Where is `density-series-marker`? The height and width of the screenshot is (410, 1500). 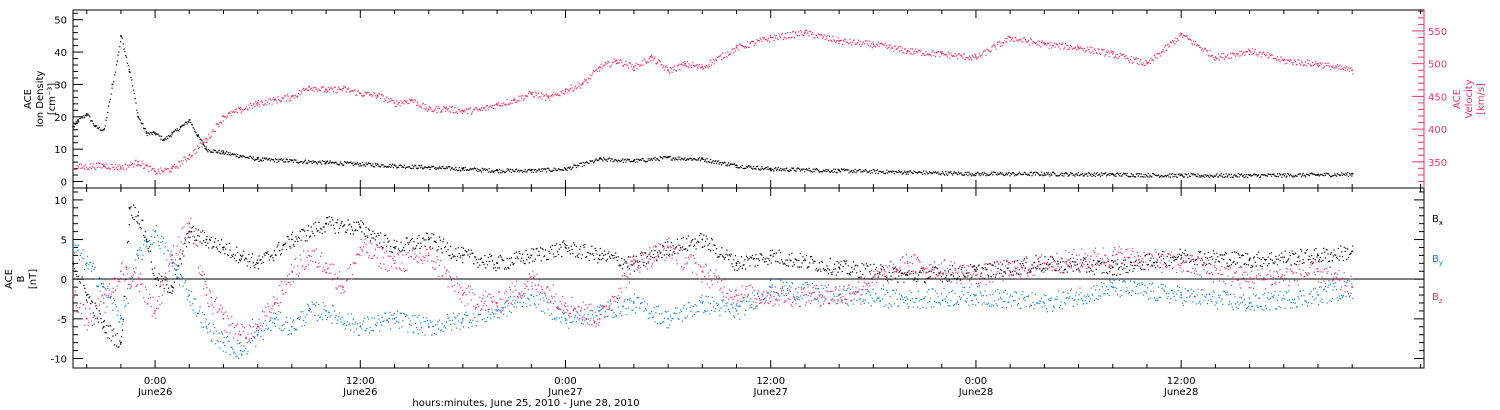
density-series-marker is located at coordinates (138, 116).